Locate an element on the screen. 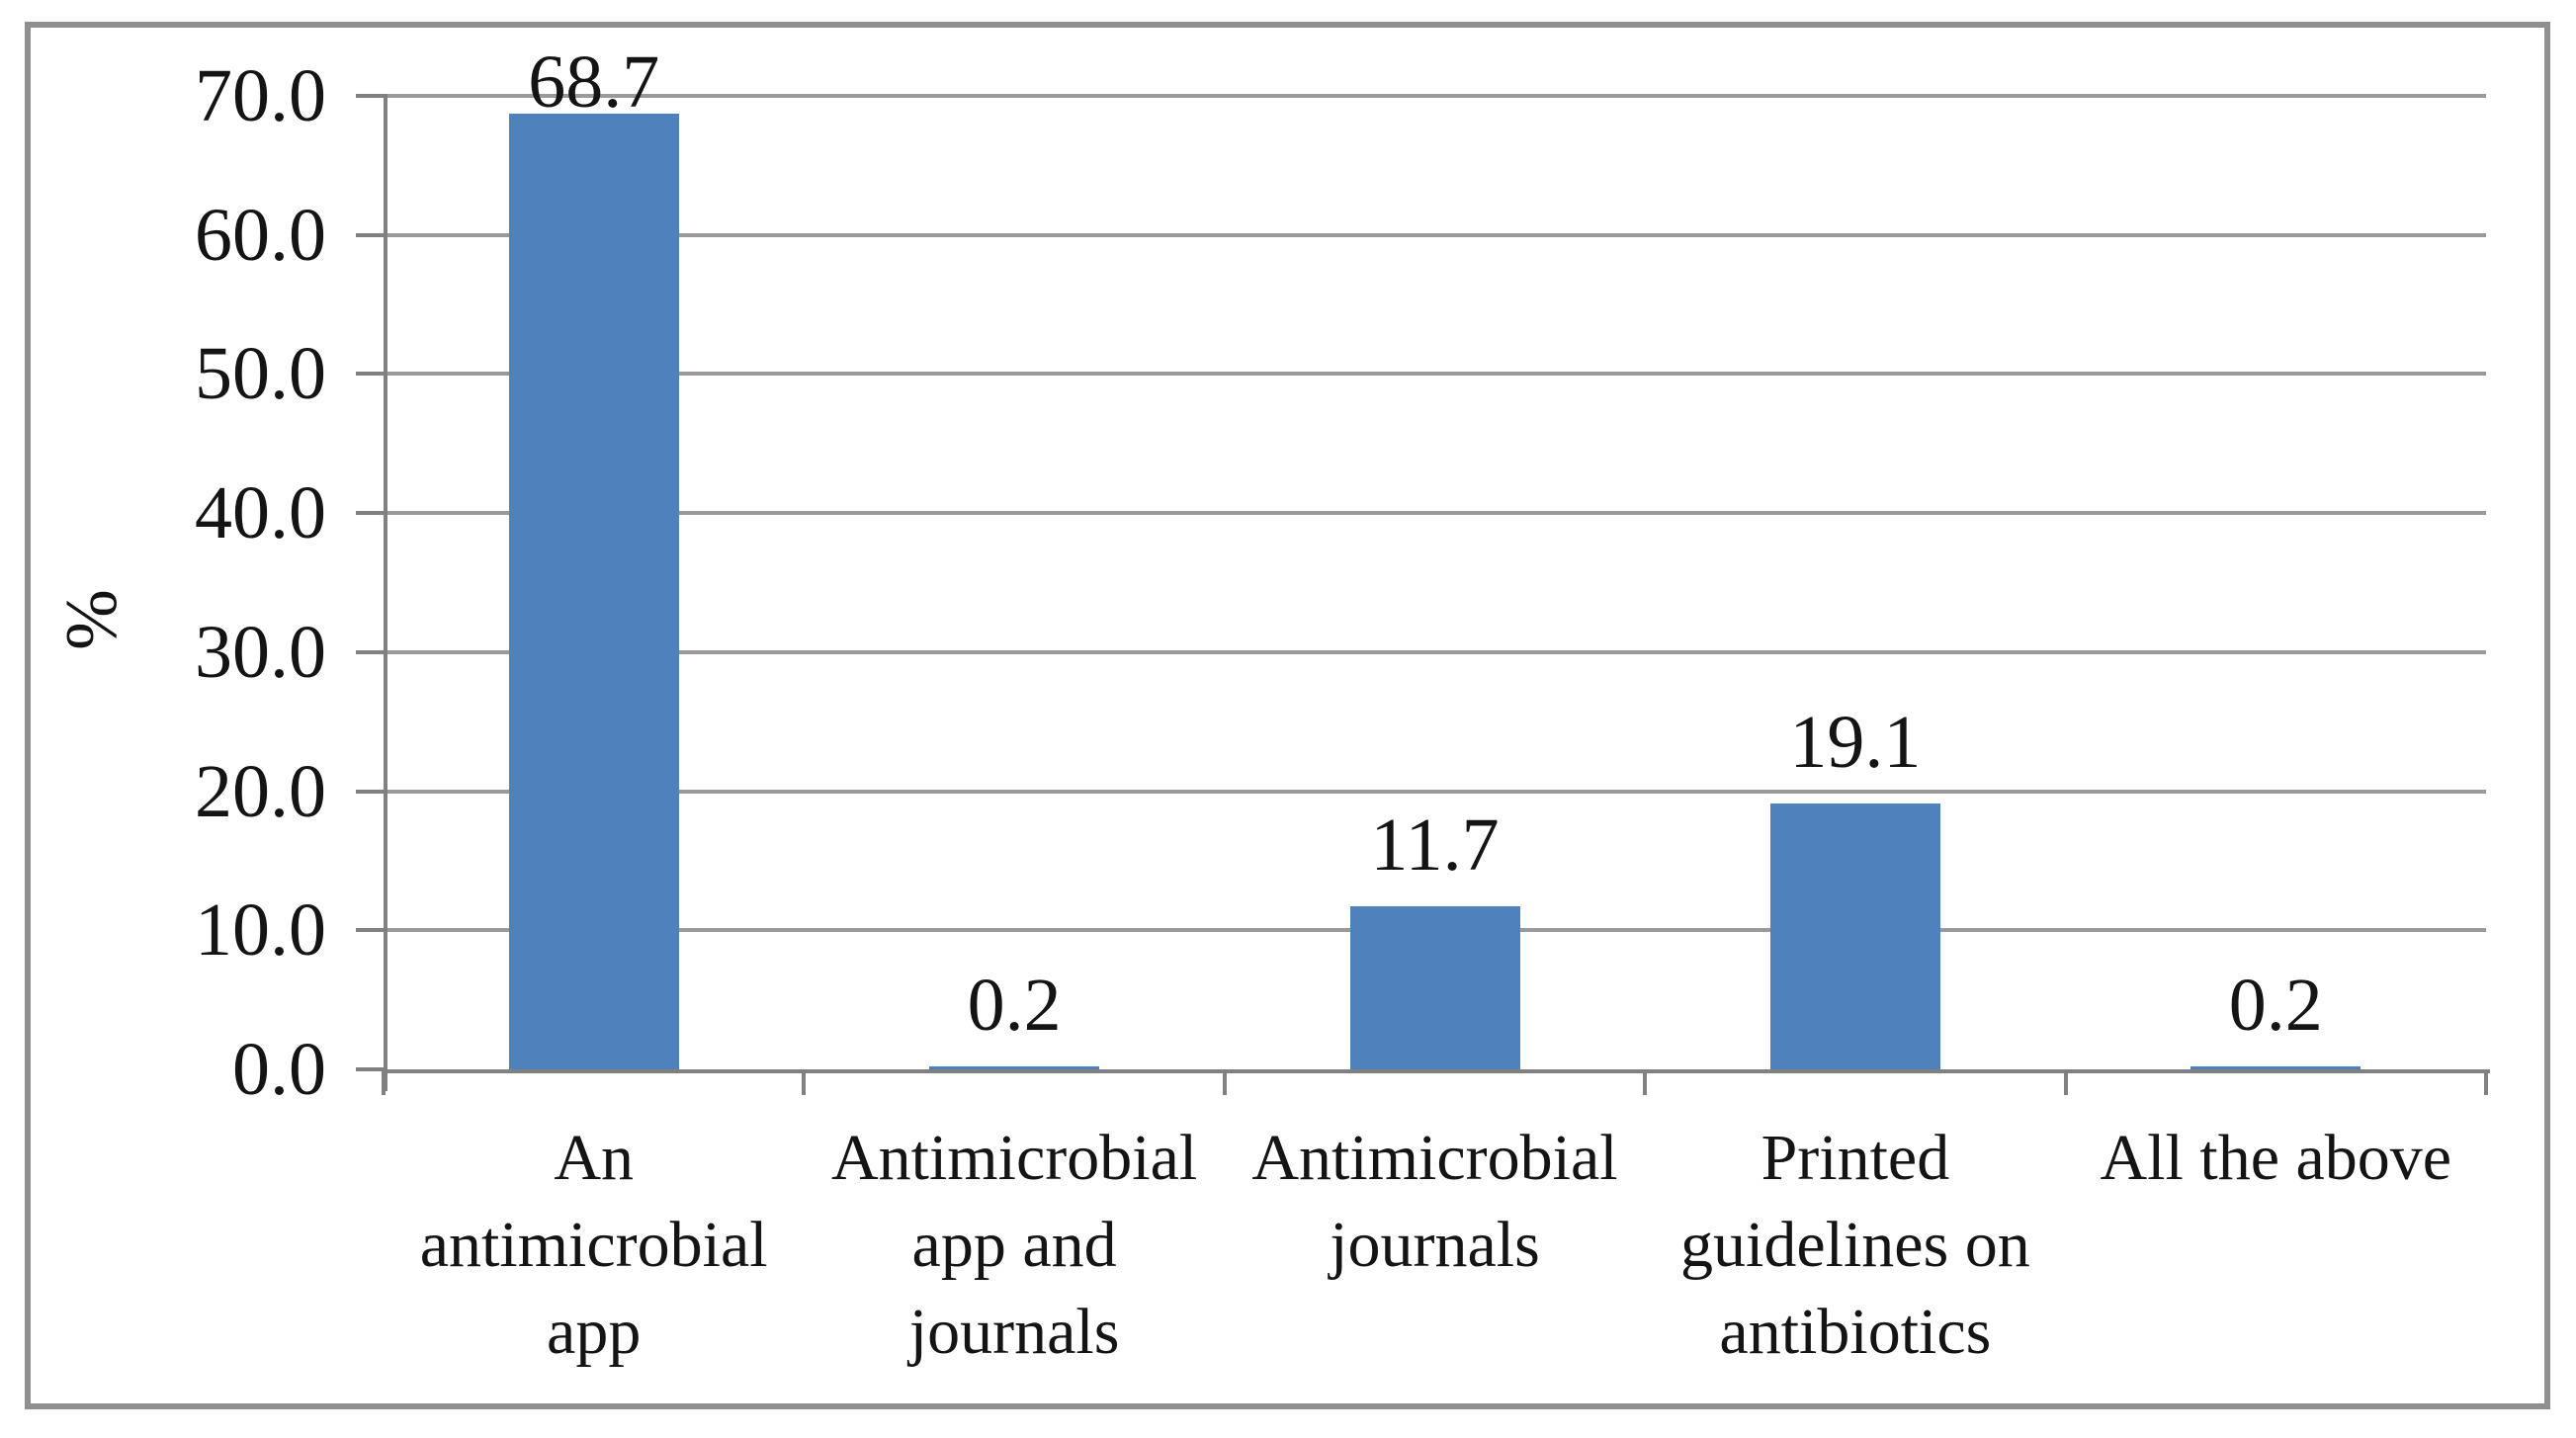  category-label: All the above is located at coordinates (2276, 1158).